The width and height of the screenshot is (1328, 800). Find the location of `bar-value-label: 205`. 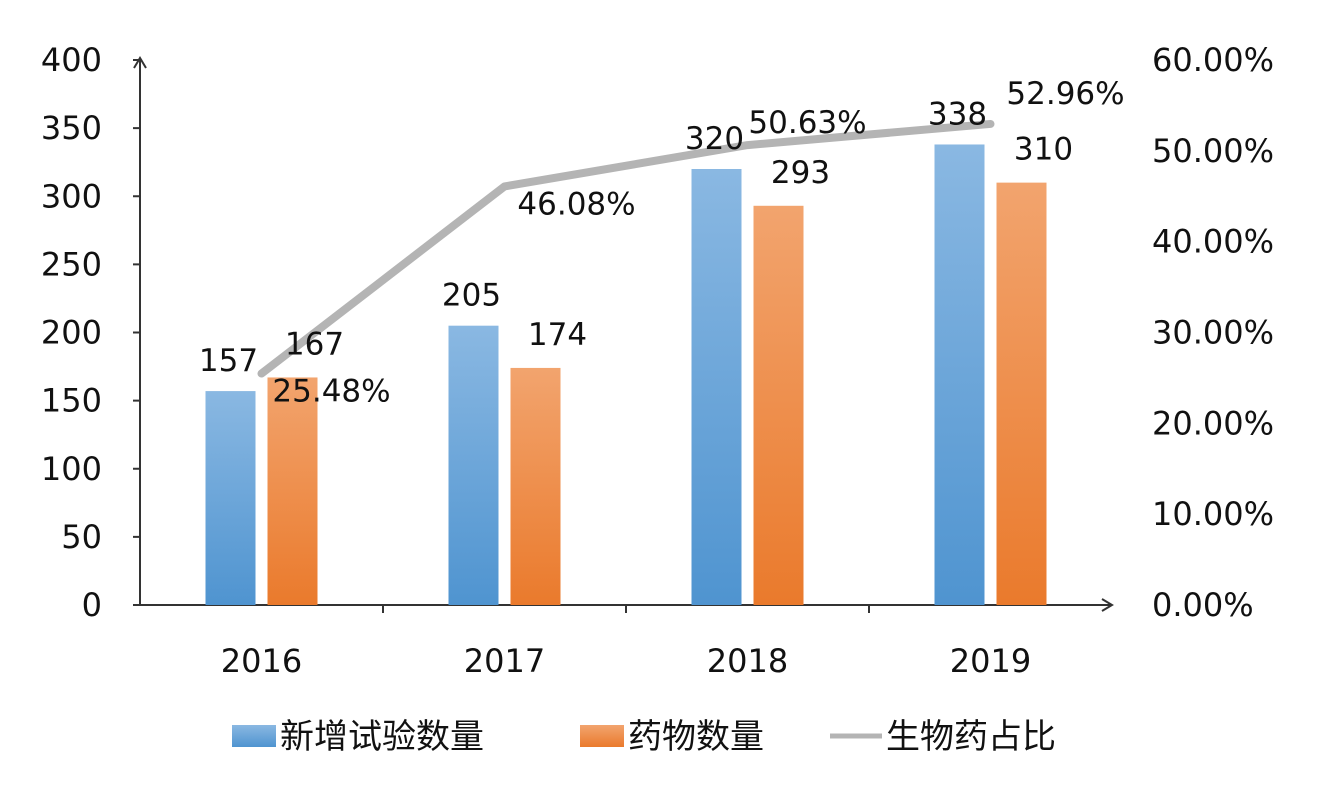

bar-value-label: 205 is located at coordinates (471, 296).